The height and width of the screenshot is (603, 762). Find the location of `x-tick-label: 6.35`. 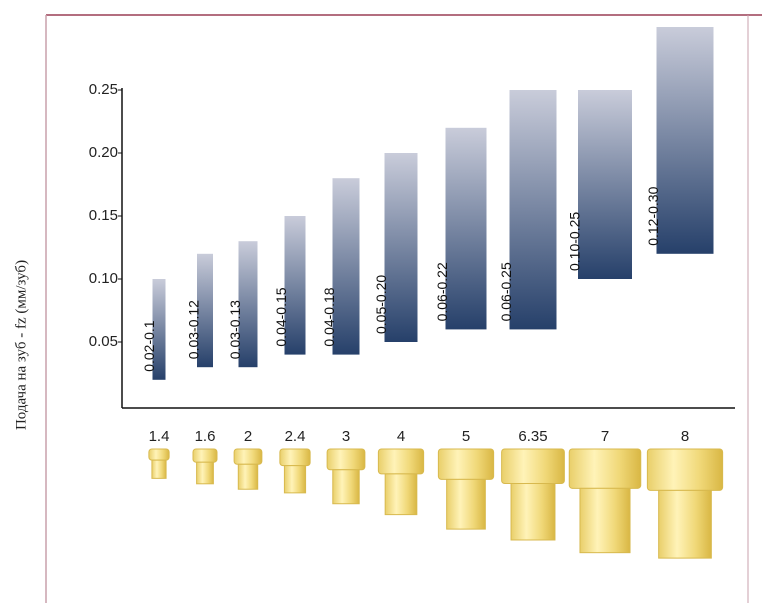

x-tick-label: 6.35 is located at coordinates (532, 436).